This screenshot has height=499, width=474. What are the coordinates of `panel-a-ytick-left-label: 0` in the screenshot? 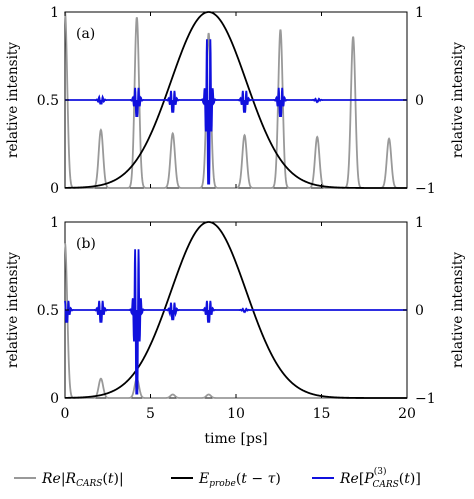 It's located at (54, 189).